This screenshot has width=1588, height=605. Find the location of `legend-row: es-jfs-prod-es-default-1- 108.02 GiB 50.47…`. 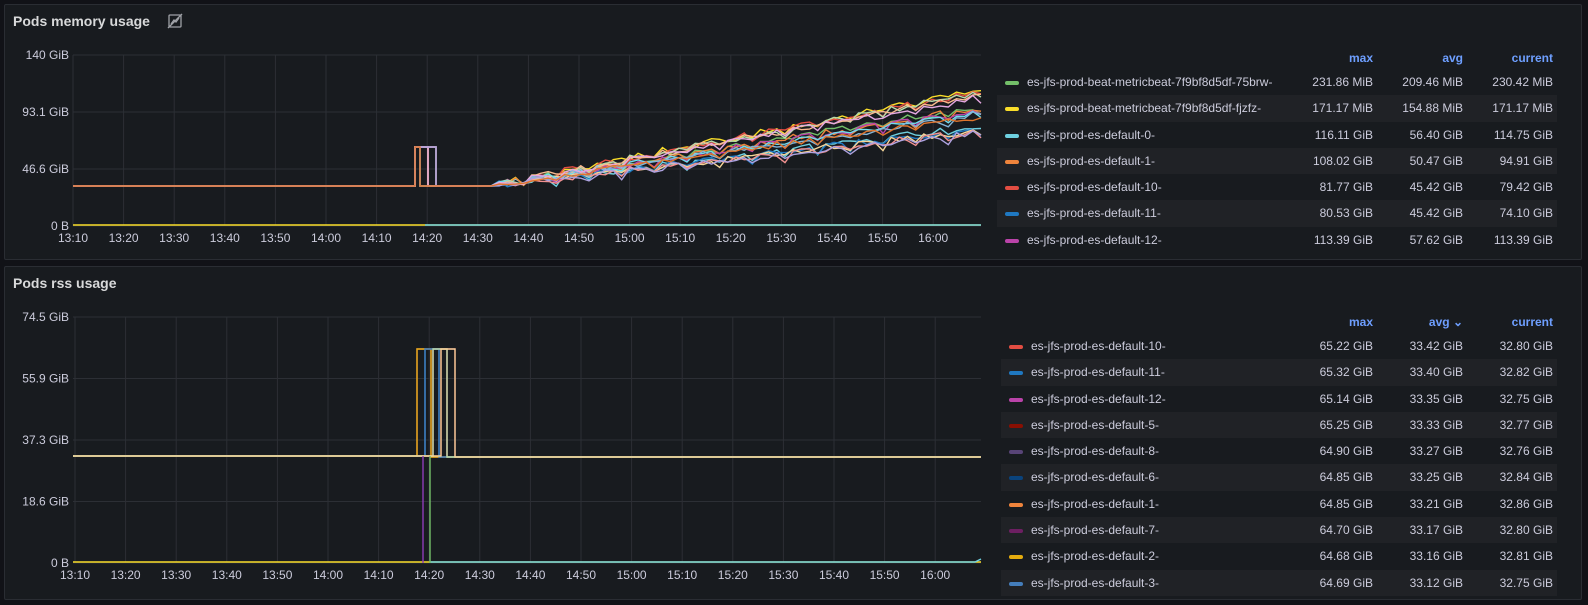

legend-row: es-jfs-prod-es-default-1- 108.02 GiB 50.47… is located at coordinates (1277, 161).